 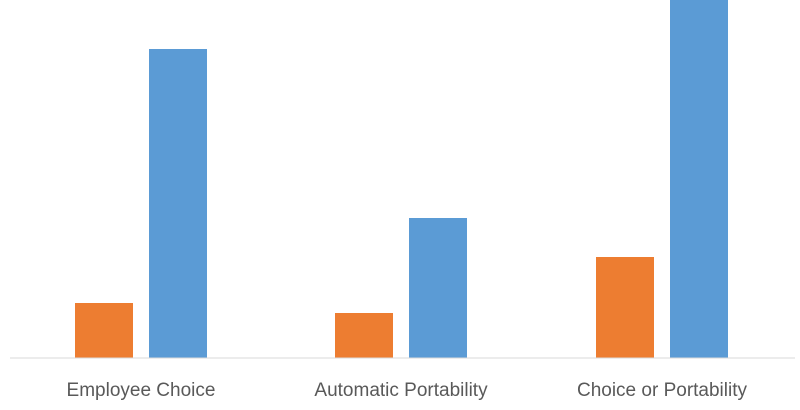 What do you see at coordinates (438, 288) in the screenshot?
I see `bar-blue-automatic-portability` at bounding box center [438, 288].